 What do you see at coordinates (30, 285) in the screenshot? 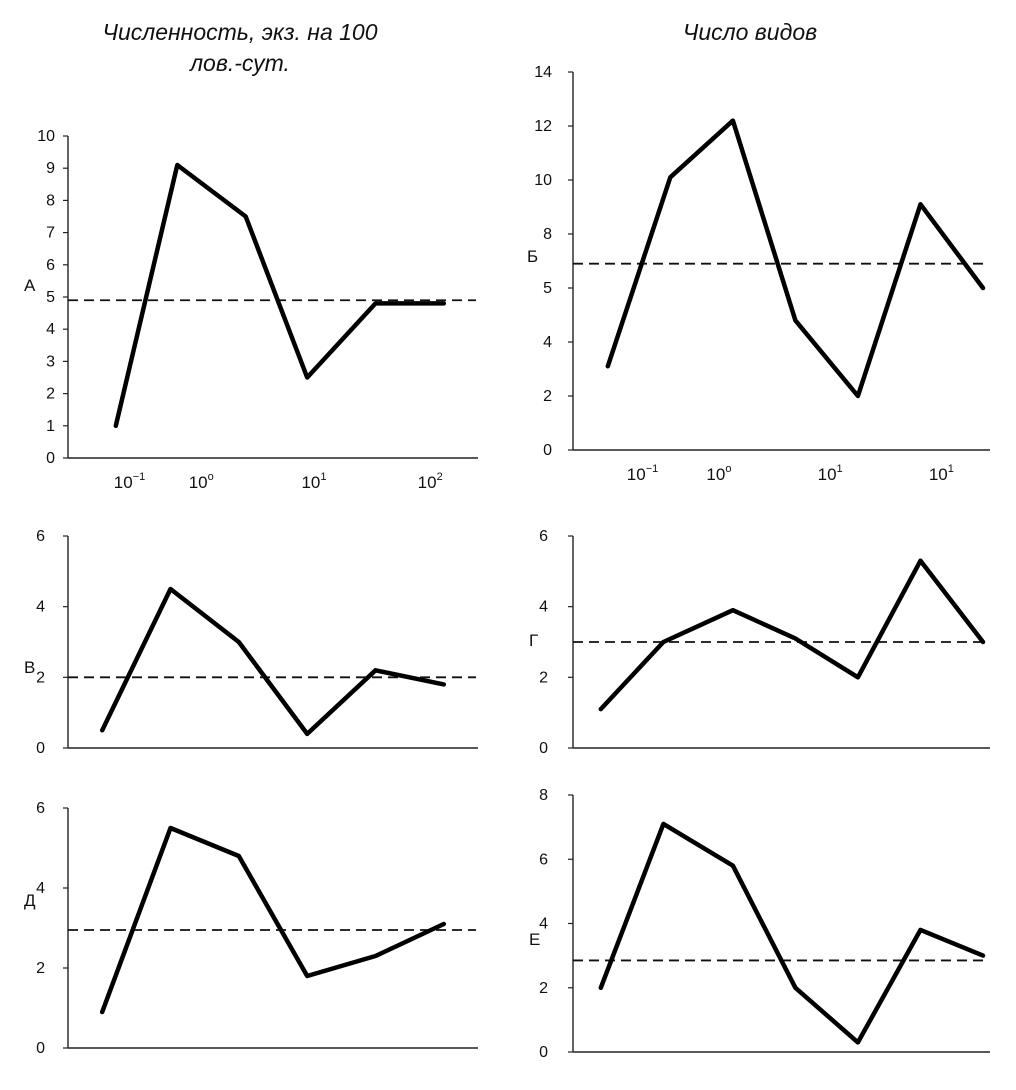
I see `panel-letter: А` at bounding box center [30, 285].